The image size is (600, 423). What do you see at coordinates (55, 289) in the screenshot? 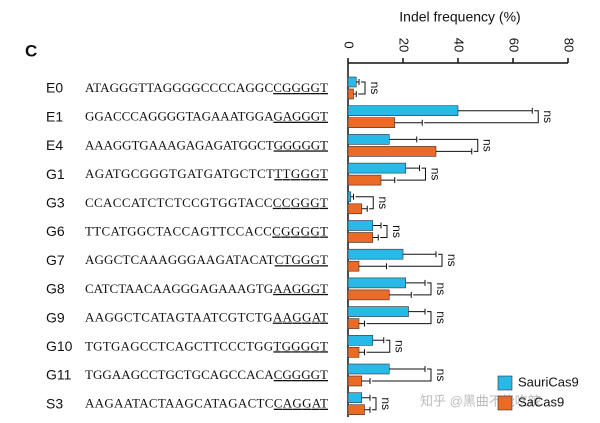
I see `row-label: G8` at bounding box center [55, 289].